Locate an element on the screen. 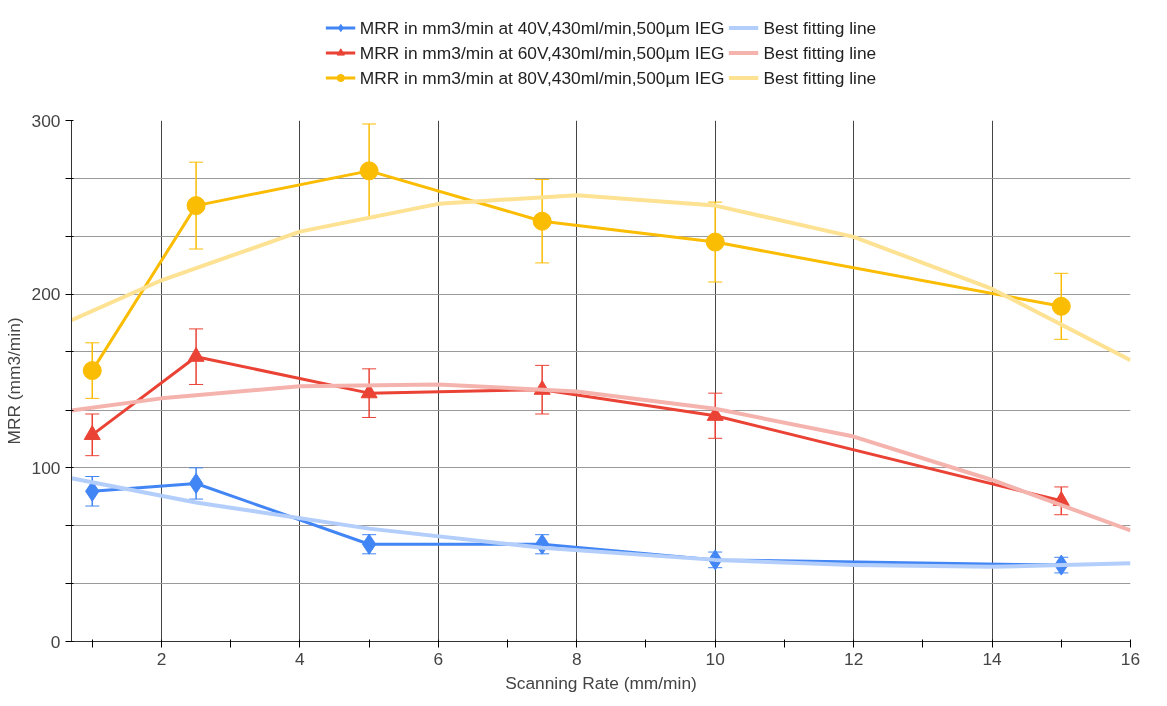  x-tick-label: 12 is located at coordinates (854, 658).